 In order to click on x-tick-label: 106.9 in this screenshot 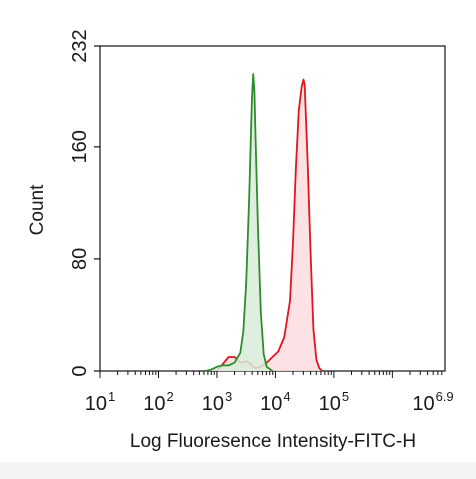, I will do `click(432, 402)`.